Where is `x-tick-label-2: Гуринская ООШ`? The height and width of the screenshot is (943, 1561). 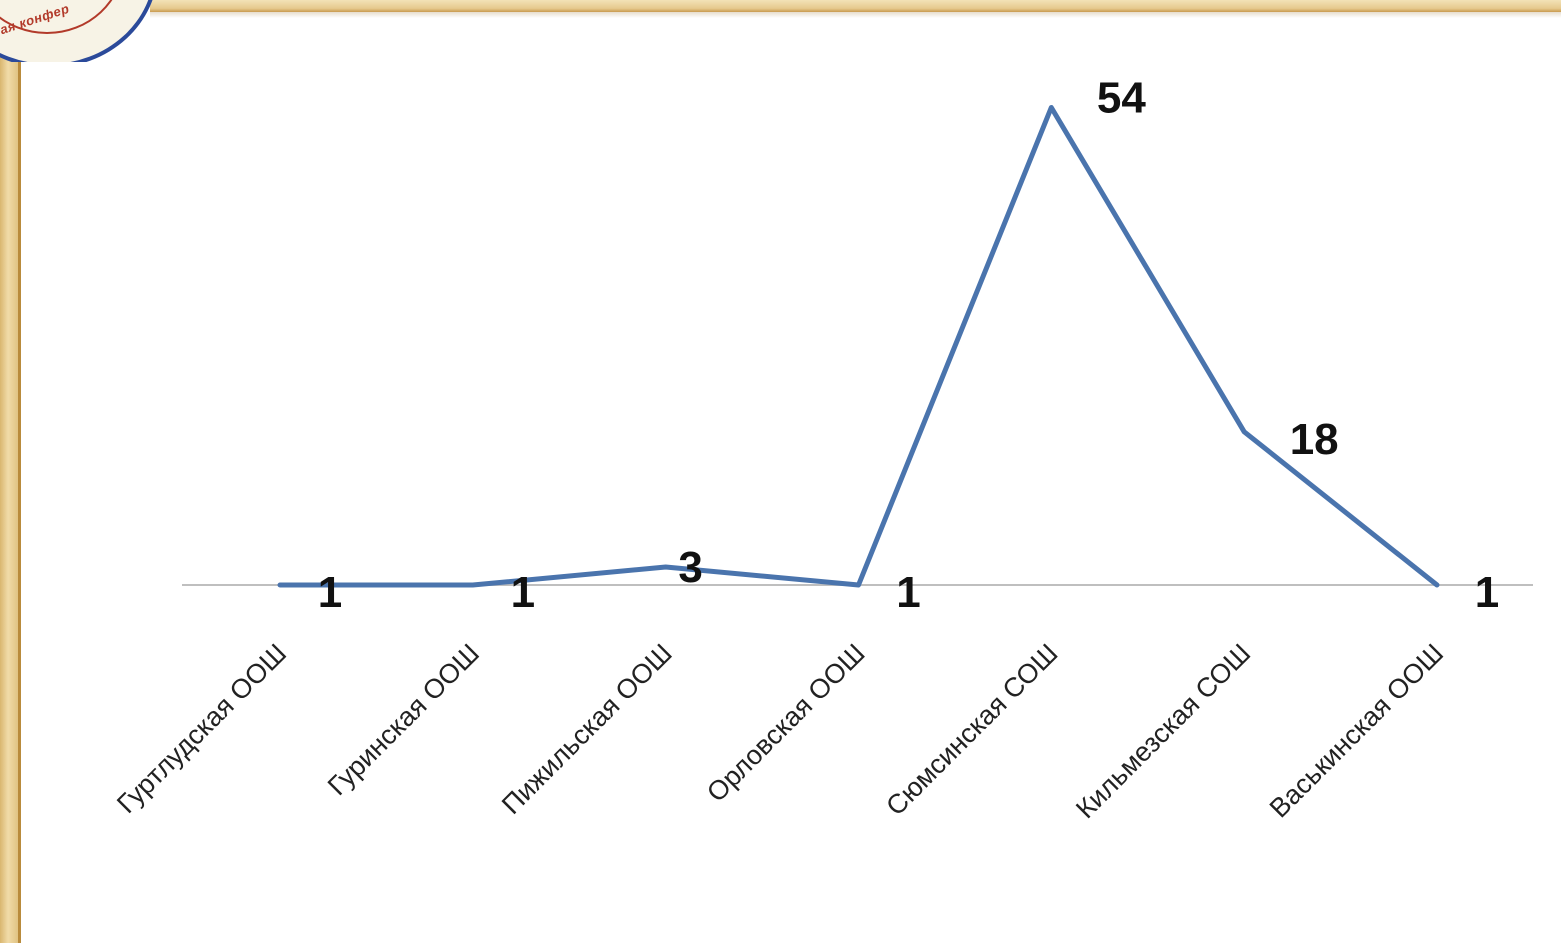 x-tick-label-2: Гуринская ООШ is located at coordinates (403, 719).